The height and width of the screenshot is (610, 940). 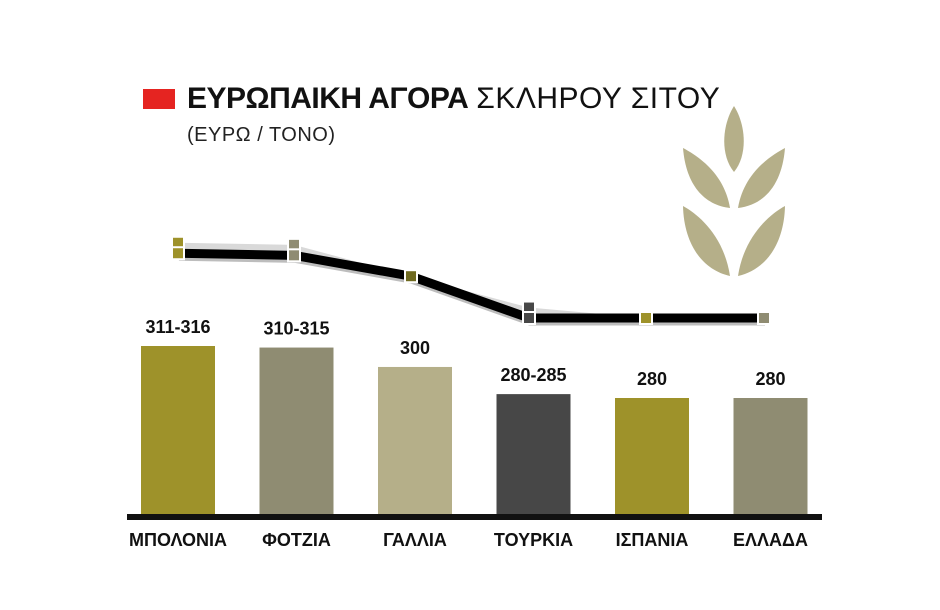 What do you see at coordinates (652, 379) in the screenshot?
I see `value-label-5: 280` at bounding box center [652, 379].